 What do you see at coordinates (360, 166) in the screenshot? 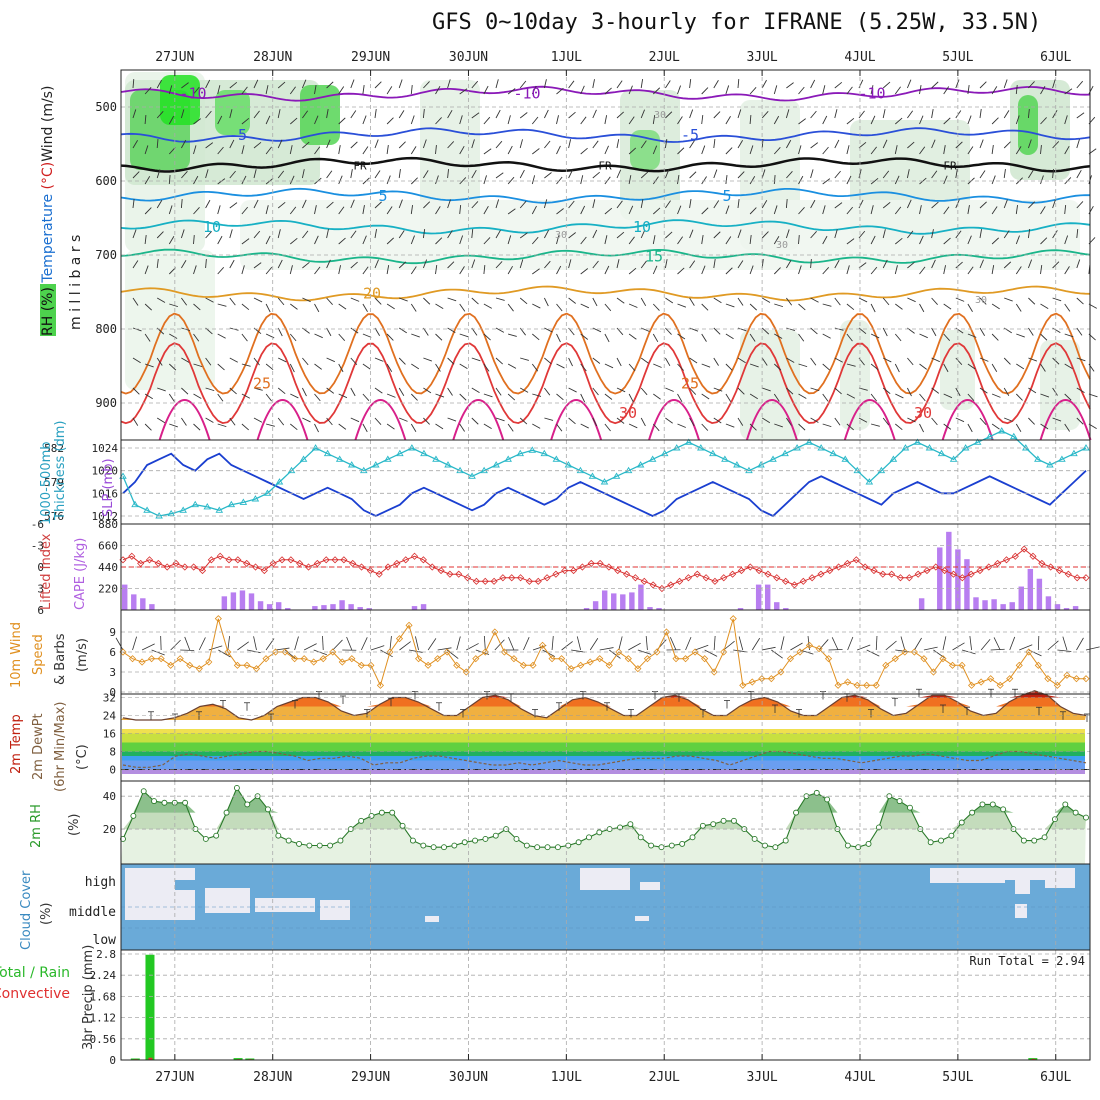
I see `isotherm-label: FR` at bounding box center [360, 166].